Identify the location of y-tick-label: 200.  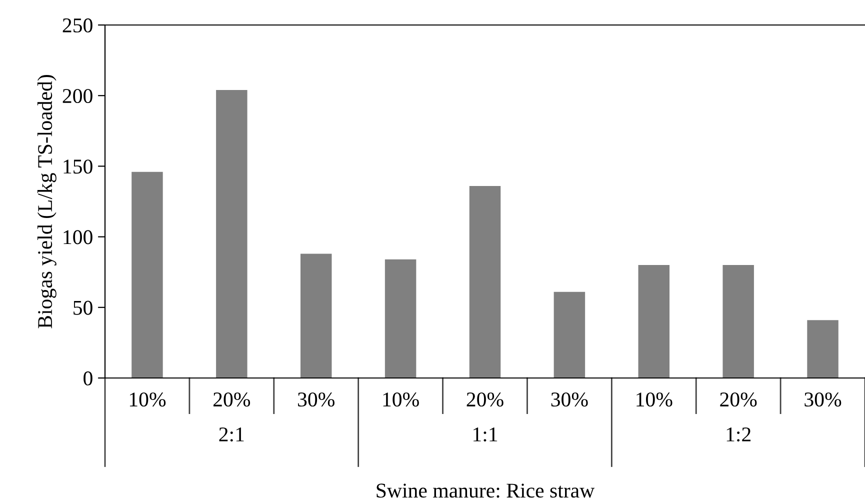
(77, 96).